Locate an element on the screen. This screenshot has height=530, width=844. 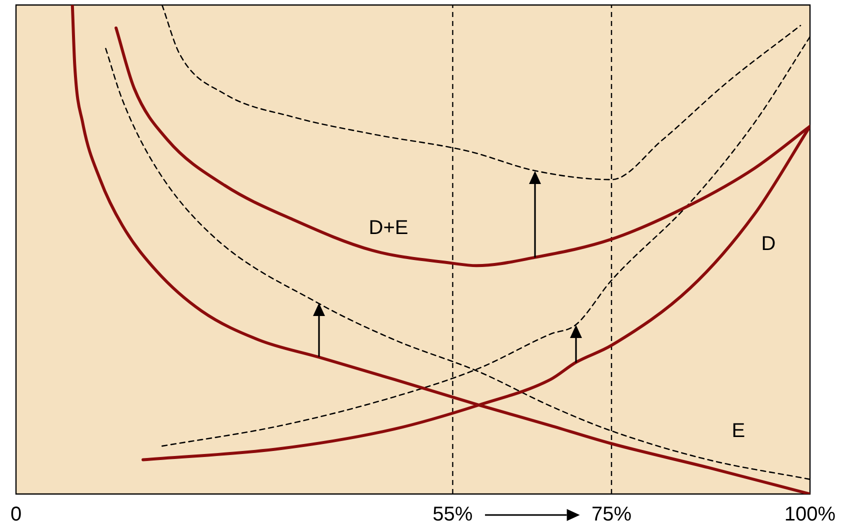
series-label: D+E is located at coordinates (388, 227).